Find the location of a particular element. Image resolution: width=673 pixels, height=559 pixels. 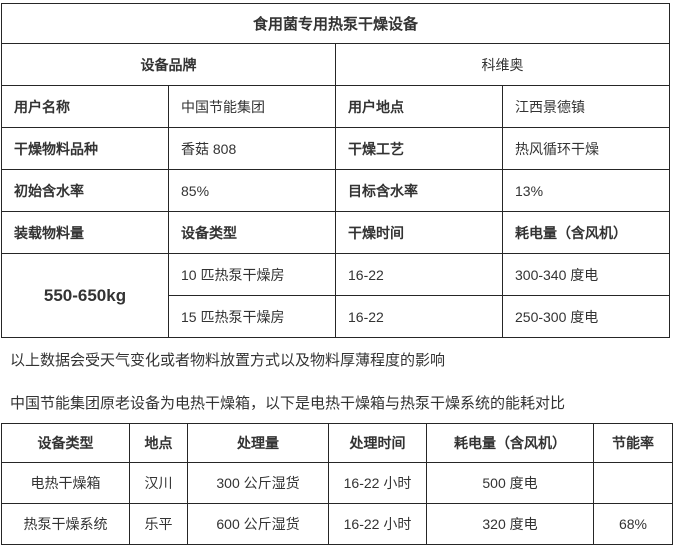

table-title: 食用菌专用热泵干燥设备 is located at coordinates (335, 23).